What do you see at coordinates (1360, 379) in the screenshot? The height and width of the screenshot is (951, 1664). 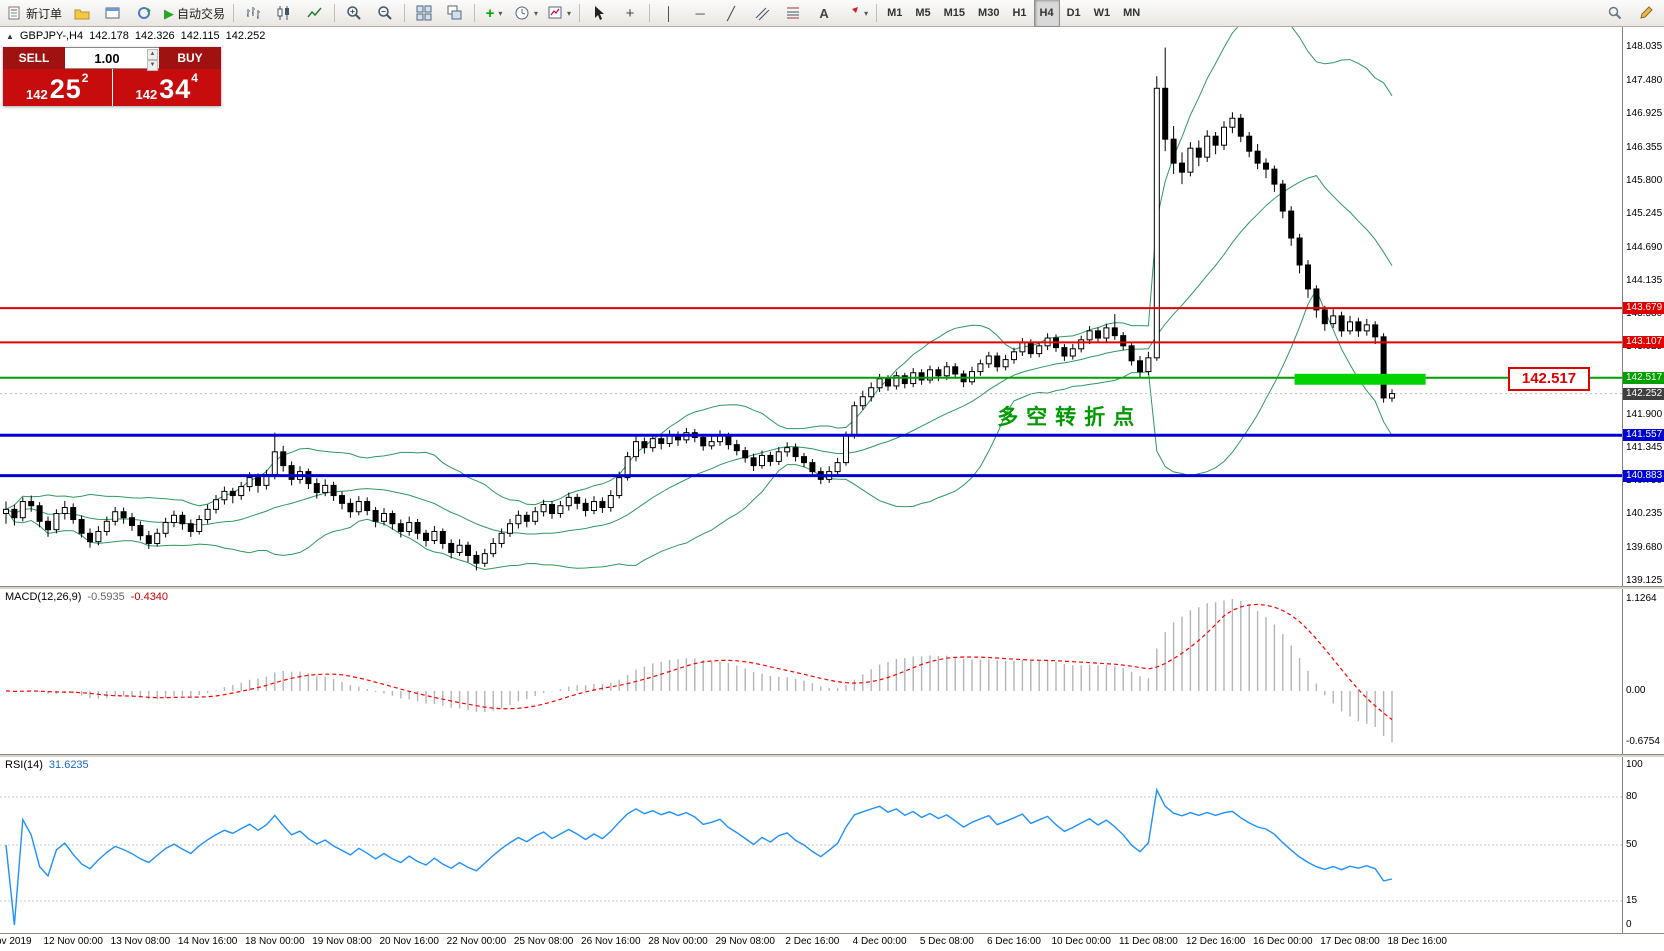 I see `support-zone-rectangle` at bounding box center [1360, 379].